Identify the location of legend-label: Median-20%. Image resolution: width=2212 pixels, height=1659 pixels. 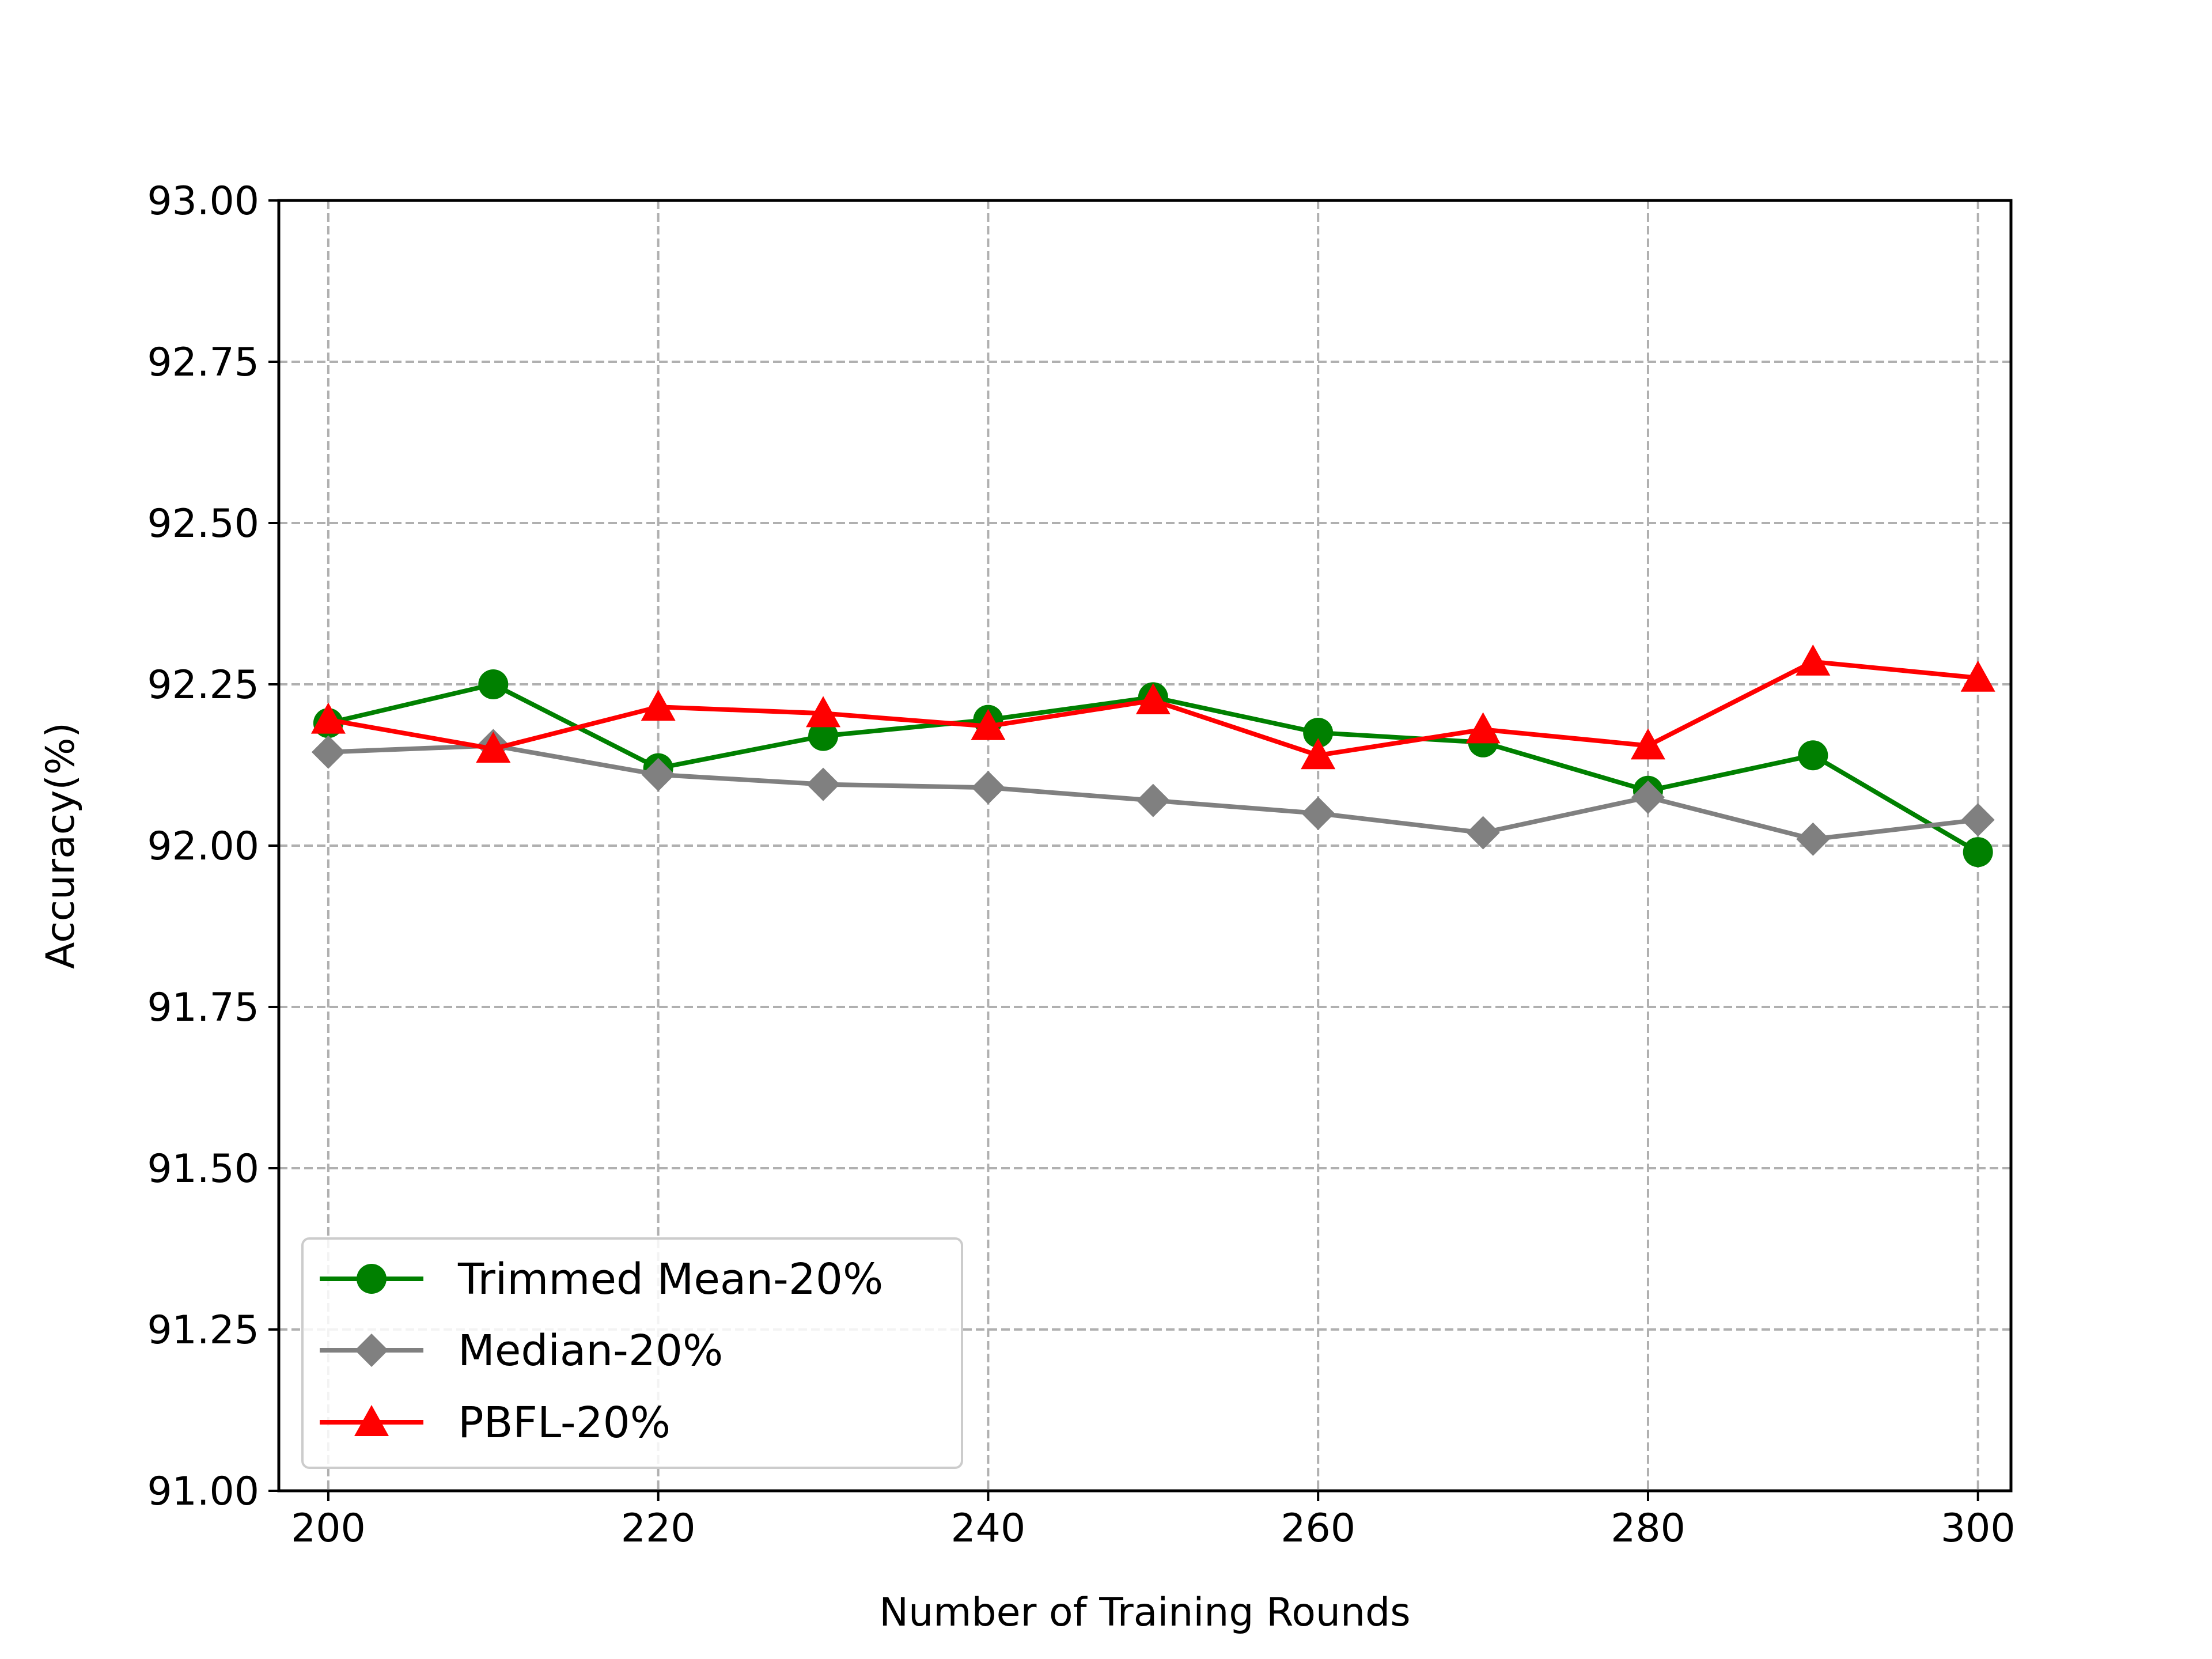
(590, 1351).